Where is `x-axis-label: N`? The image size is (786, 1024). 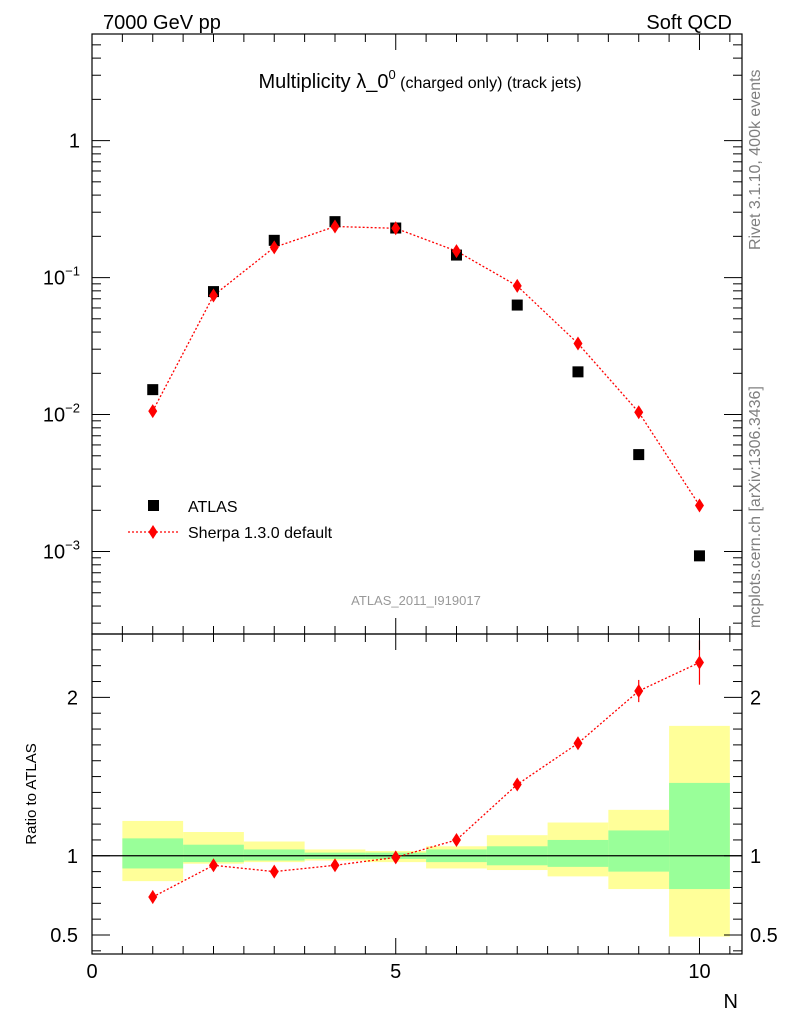 x-axis-label: N is located at coordinates (731, 1002).